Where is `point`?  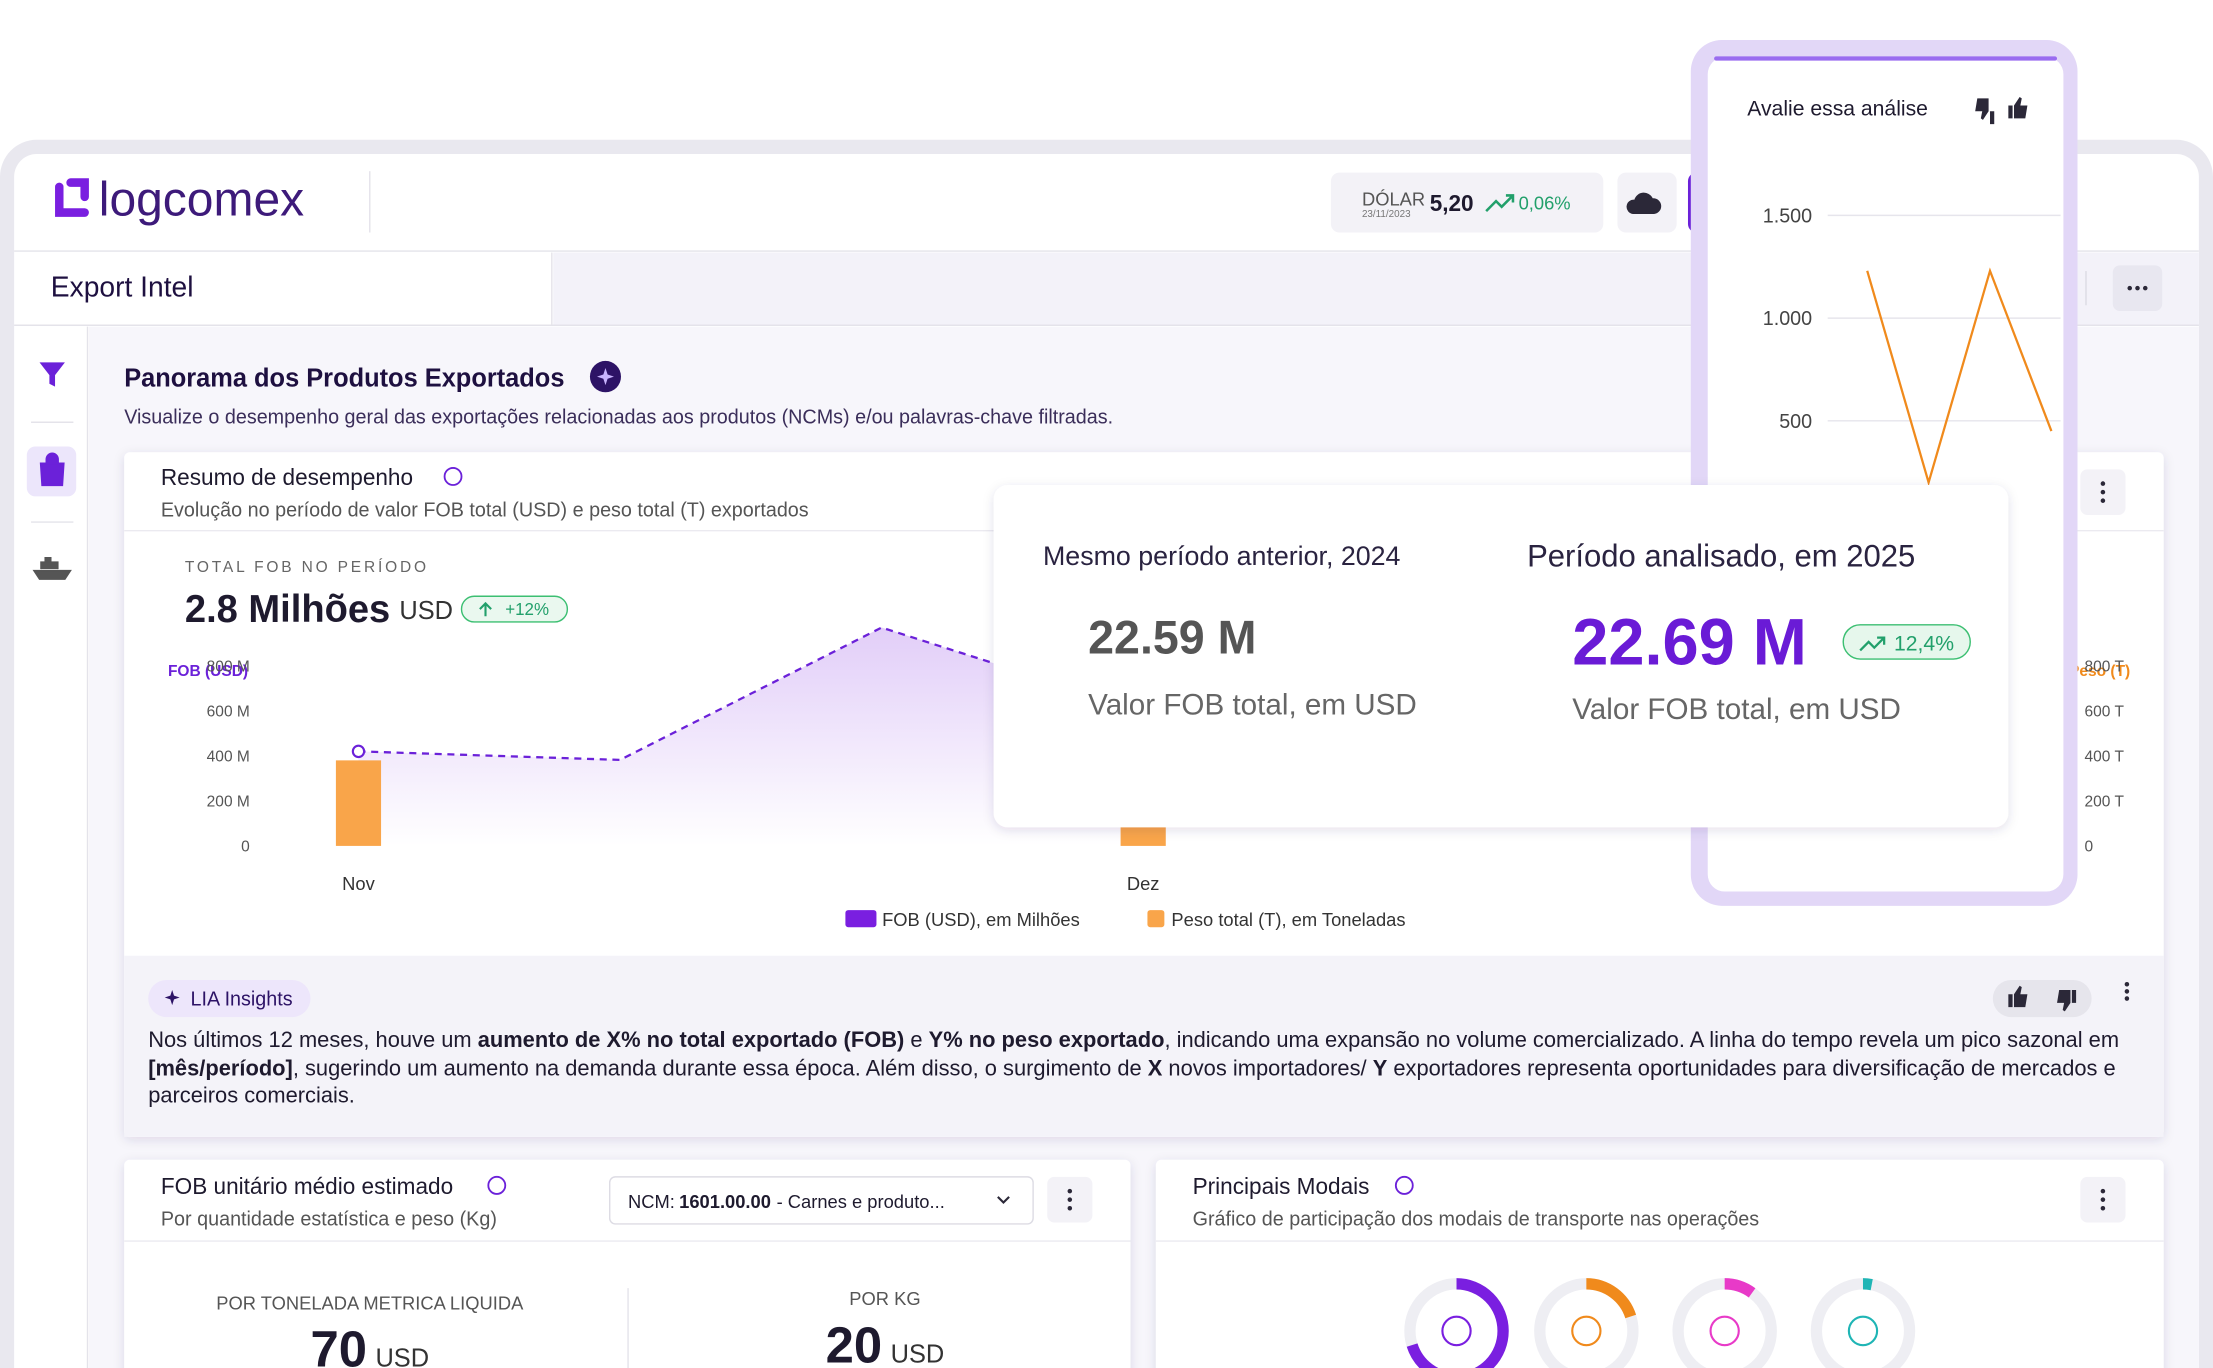
point is located at coordinates (358, 751).